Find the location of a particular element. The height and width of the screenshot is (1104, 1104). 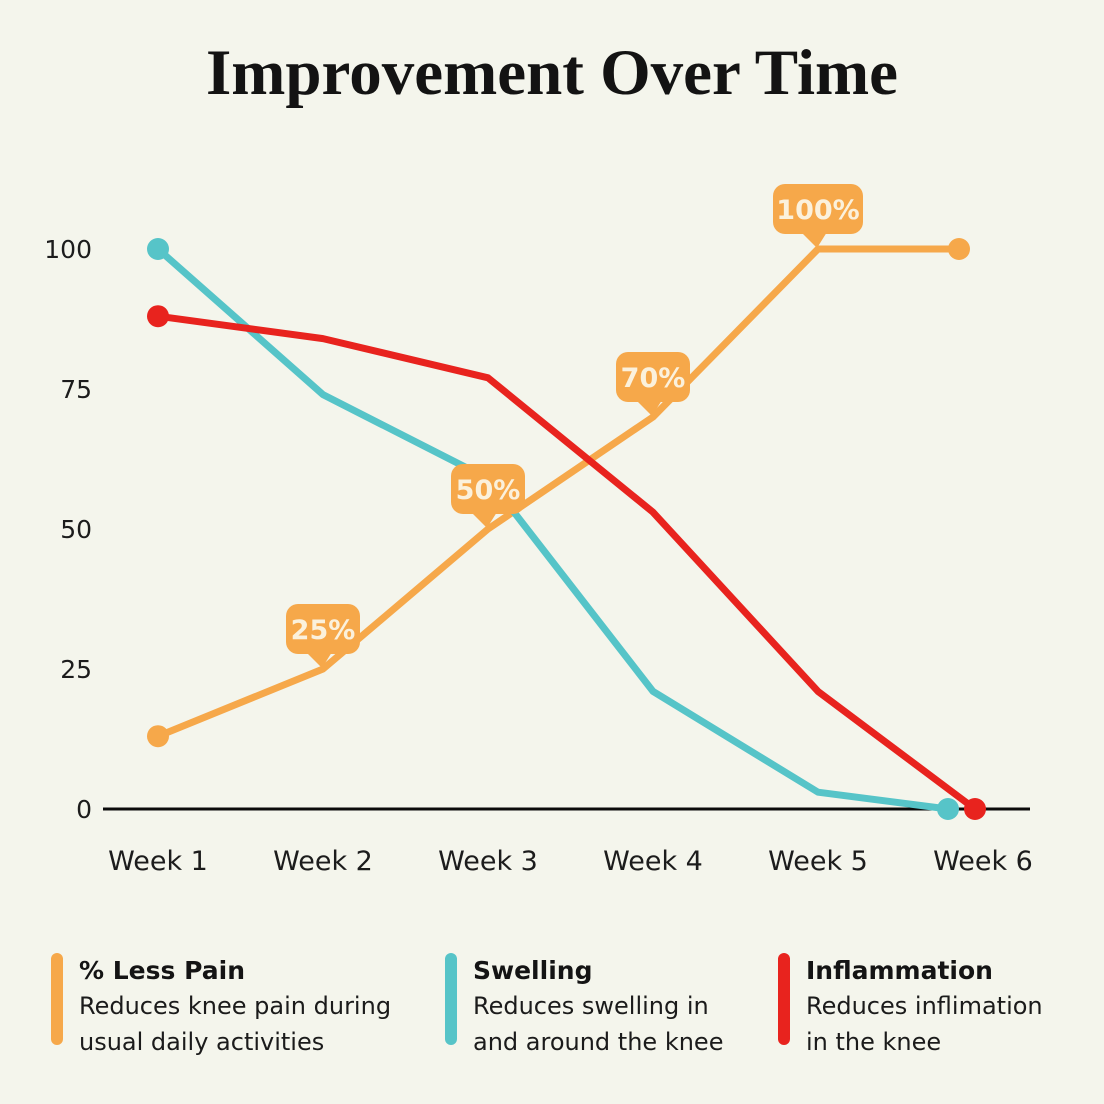

callout: 100% is located at coordinates (818, 216).